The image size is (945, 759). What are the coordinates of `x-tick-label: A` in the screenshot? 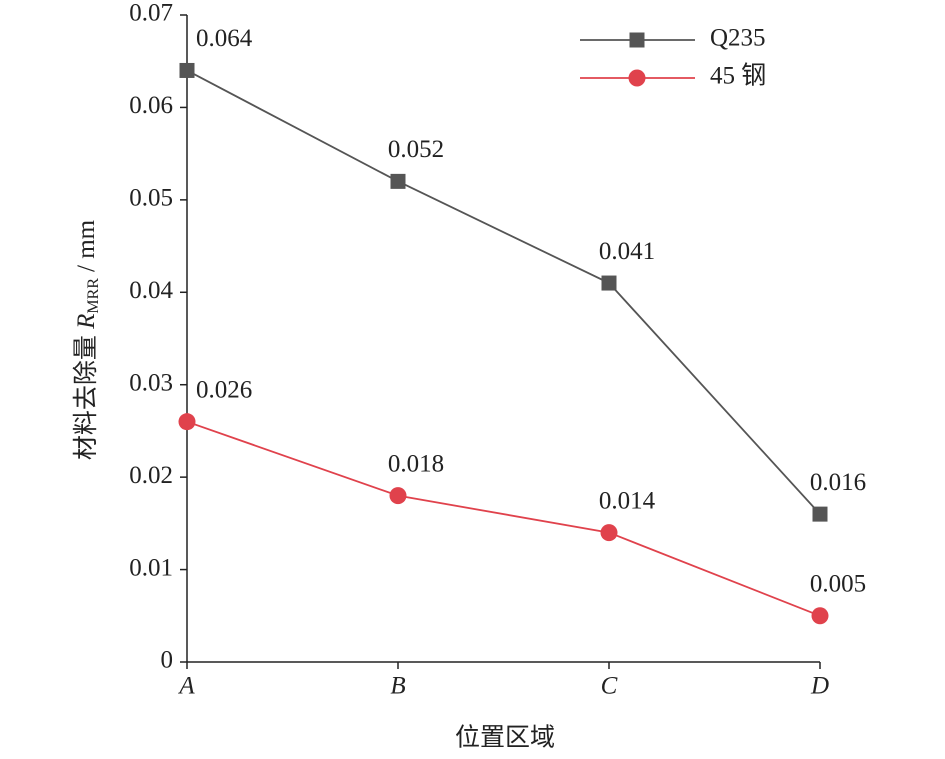 It's located at (186, 686).